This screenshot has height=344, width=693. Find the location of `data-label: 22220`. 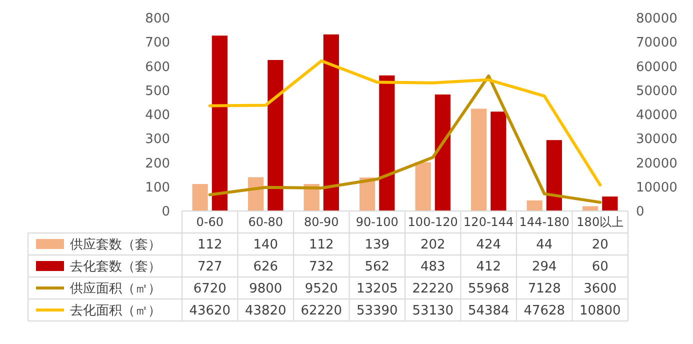

data-label: 22220 is located at coordinates (433, 289).